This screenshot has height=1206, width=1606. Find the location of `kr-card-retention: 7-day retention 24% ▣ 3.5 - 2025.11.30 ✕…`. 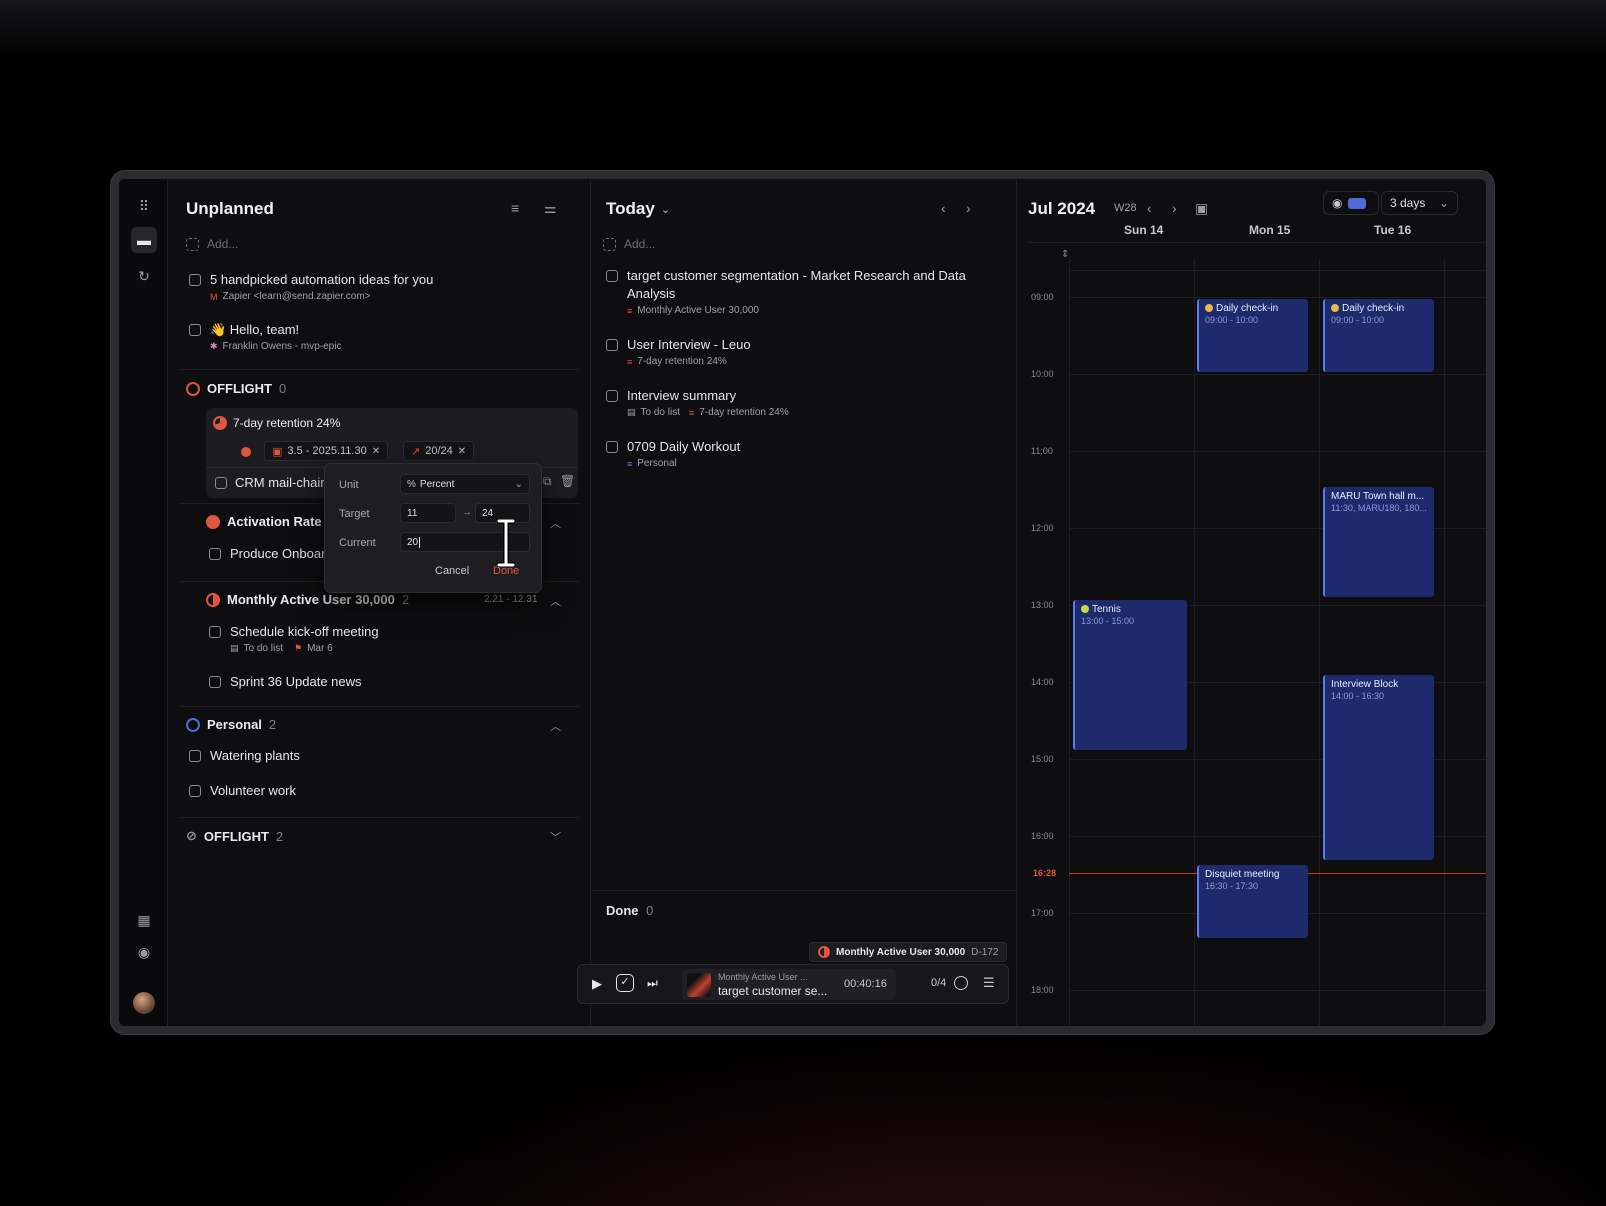

kr-card-retention: 7-day retention 24% ▣ 3.5 - 2025.11.30 ✕… is located at coordinates (392, 453).